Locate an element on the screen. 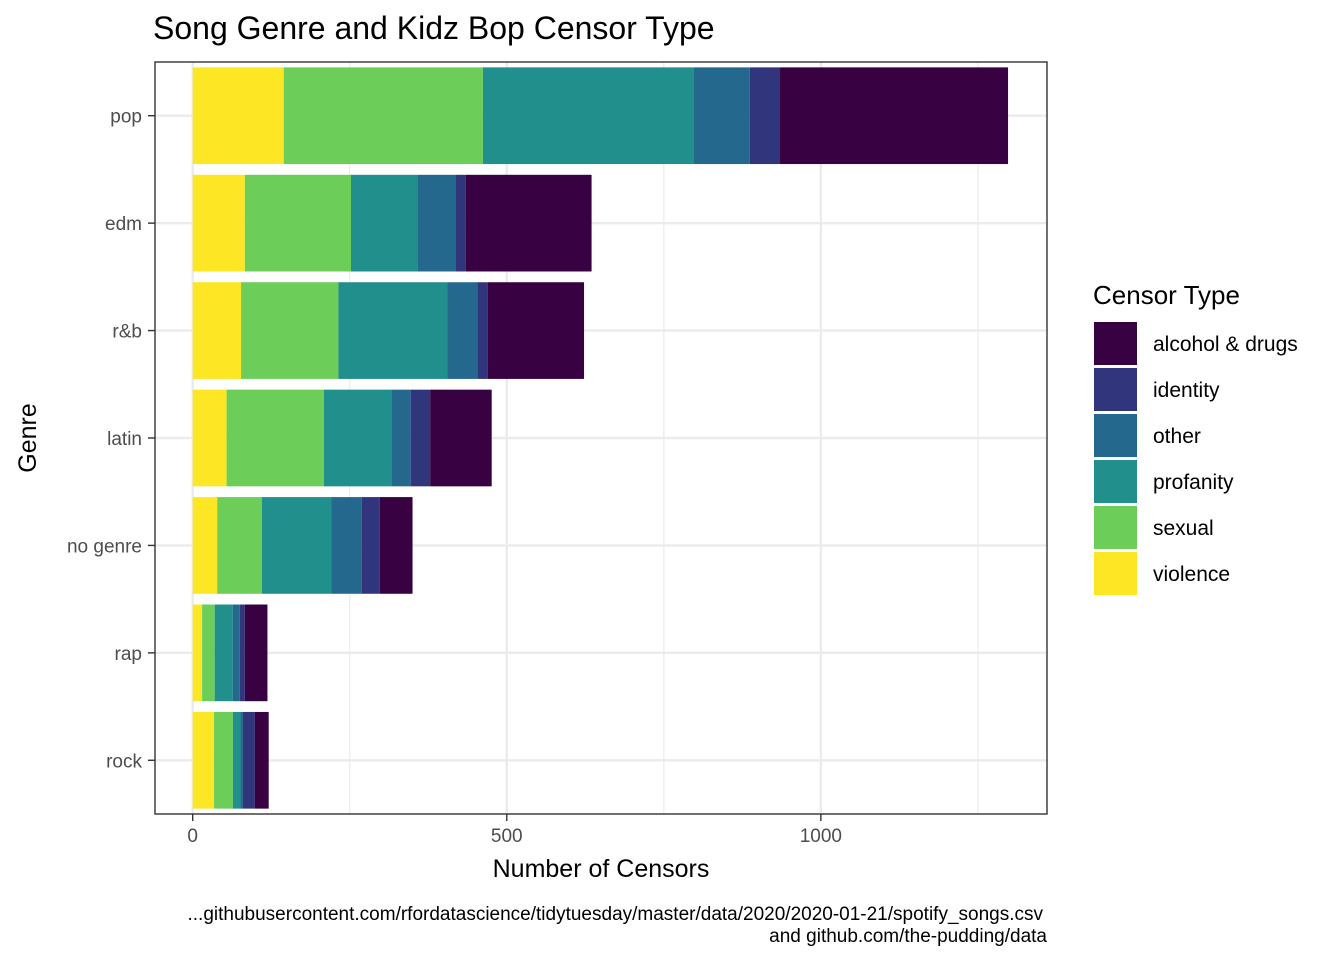  y-tick-label: rap is located at coordinates (128, 654).